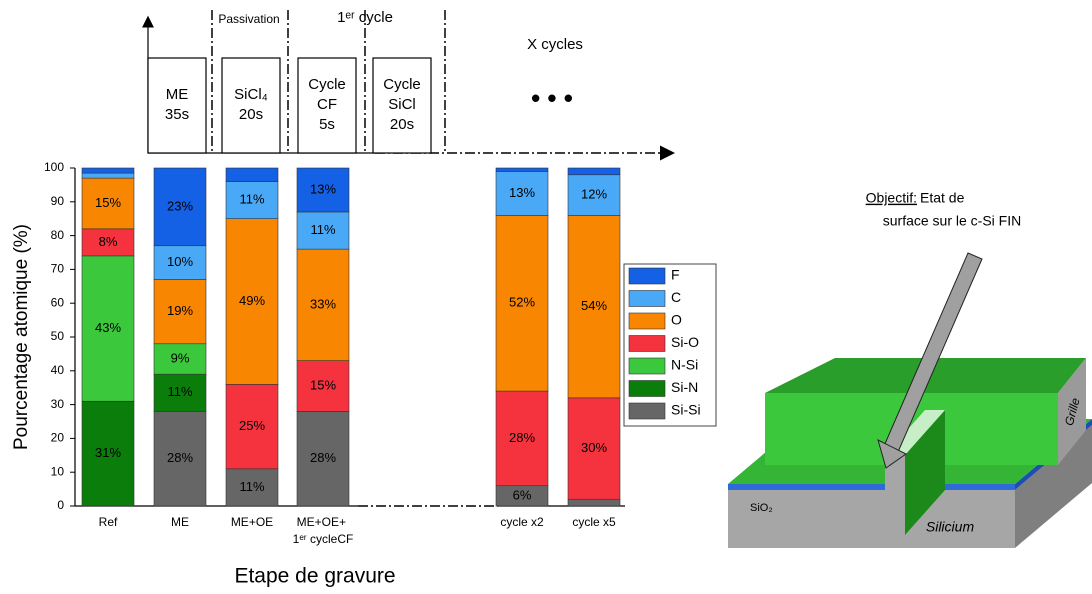  What do you see at coordinates (180, 522) in the screenshot?
I see `x-tick-label: ME` at bounding box center [180, 522].